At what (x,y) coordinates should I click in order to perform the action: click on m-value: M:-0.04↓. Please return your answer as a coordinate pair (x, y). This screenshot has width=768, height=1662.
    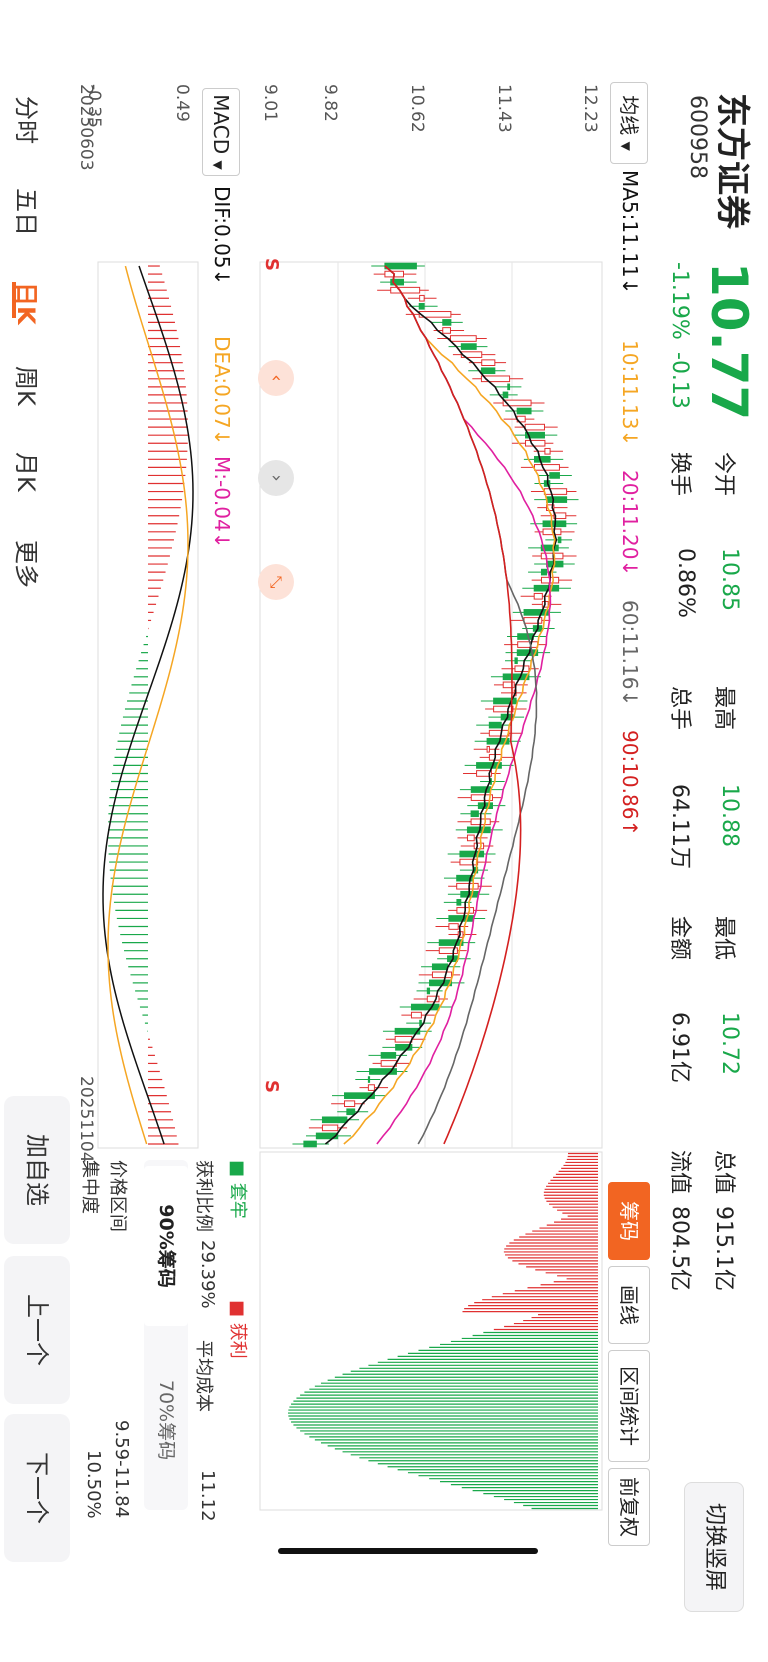
    Looking at the image, I should click on (222, 502).